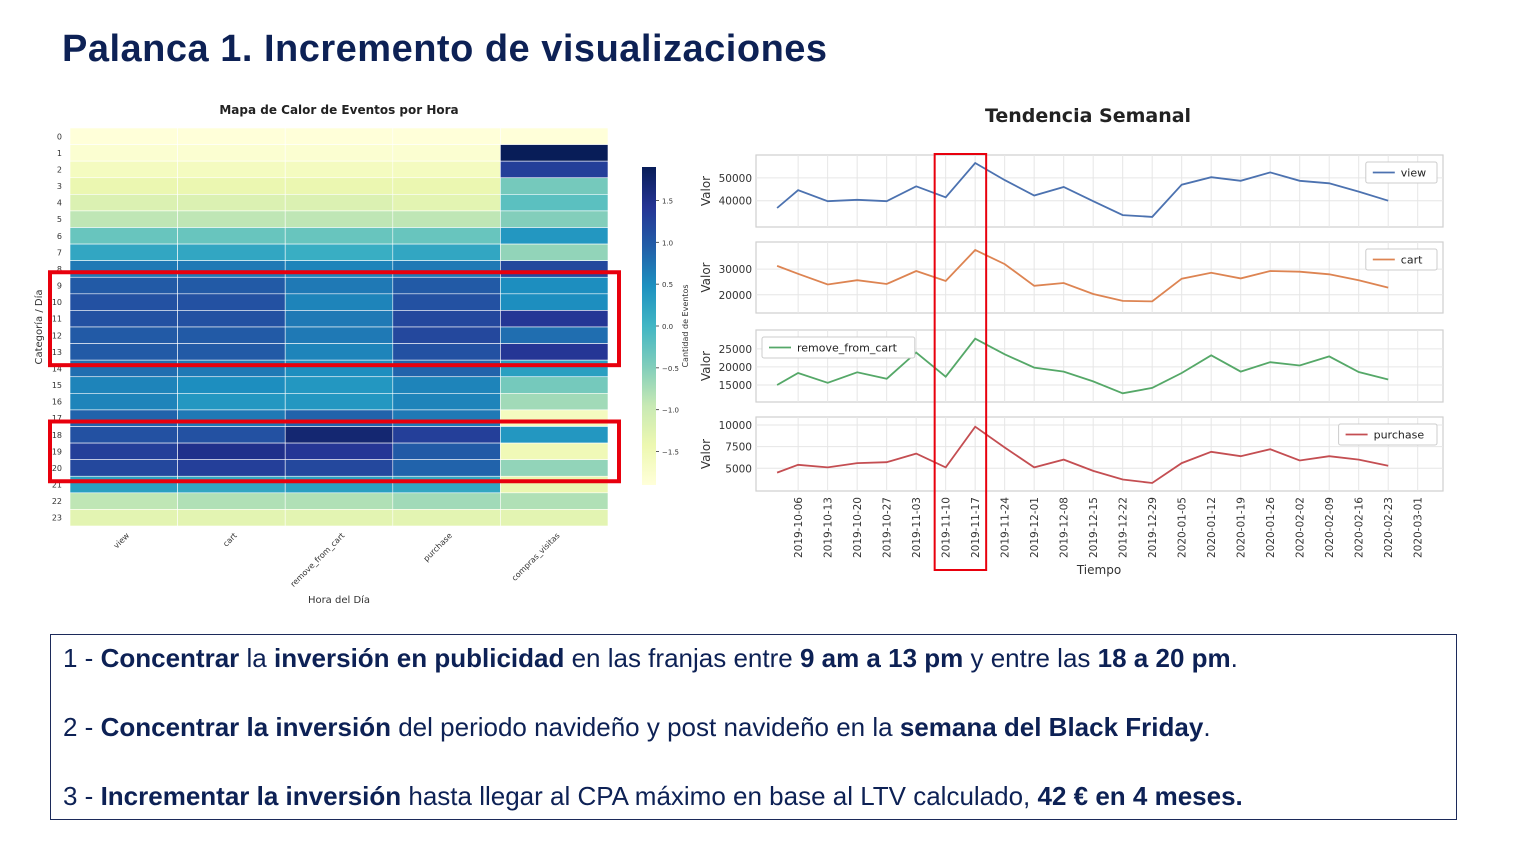 The width and height of the screenshot is (1533, 863). I want to click on note-text: Concentrar, so click(170, 658).